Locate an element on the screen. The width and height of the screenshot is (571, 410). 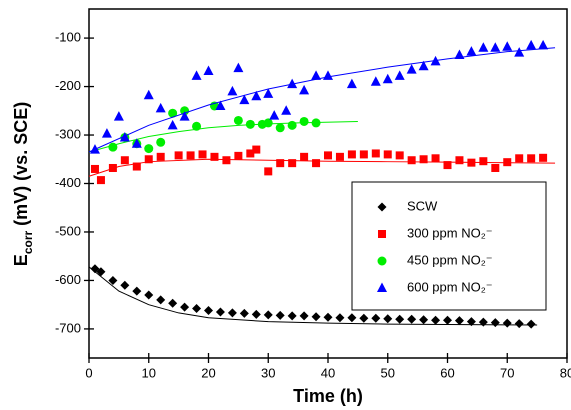
legend-label: 300 ppm NO₂⁻ is located at coordinates (450, 232).